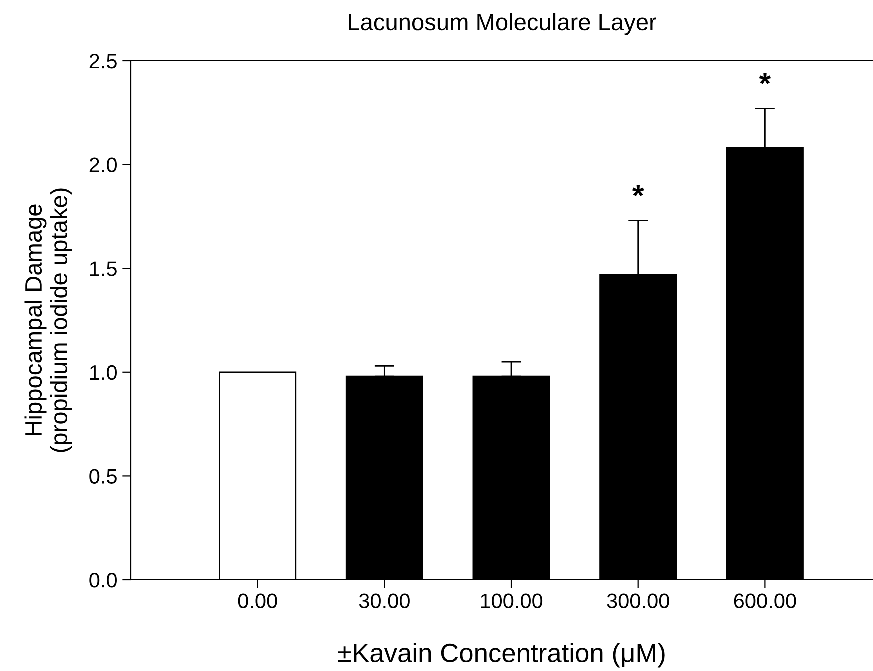  What do you see at coordinates (501, 655) in the screenshot?
I see `x-axis-title: ±Kavain Concentration (μM)` at bounding box center [501, 655].